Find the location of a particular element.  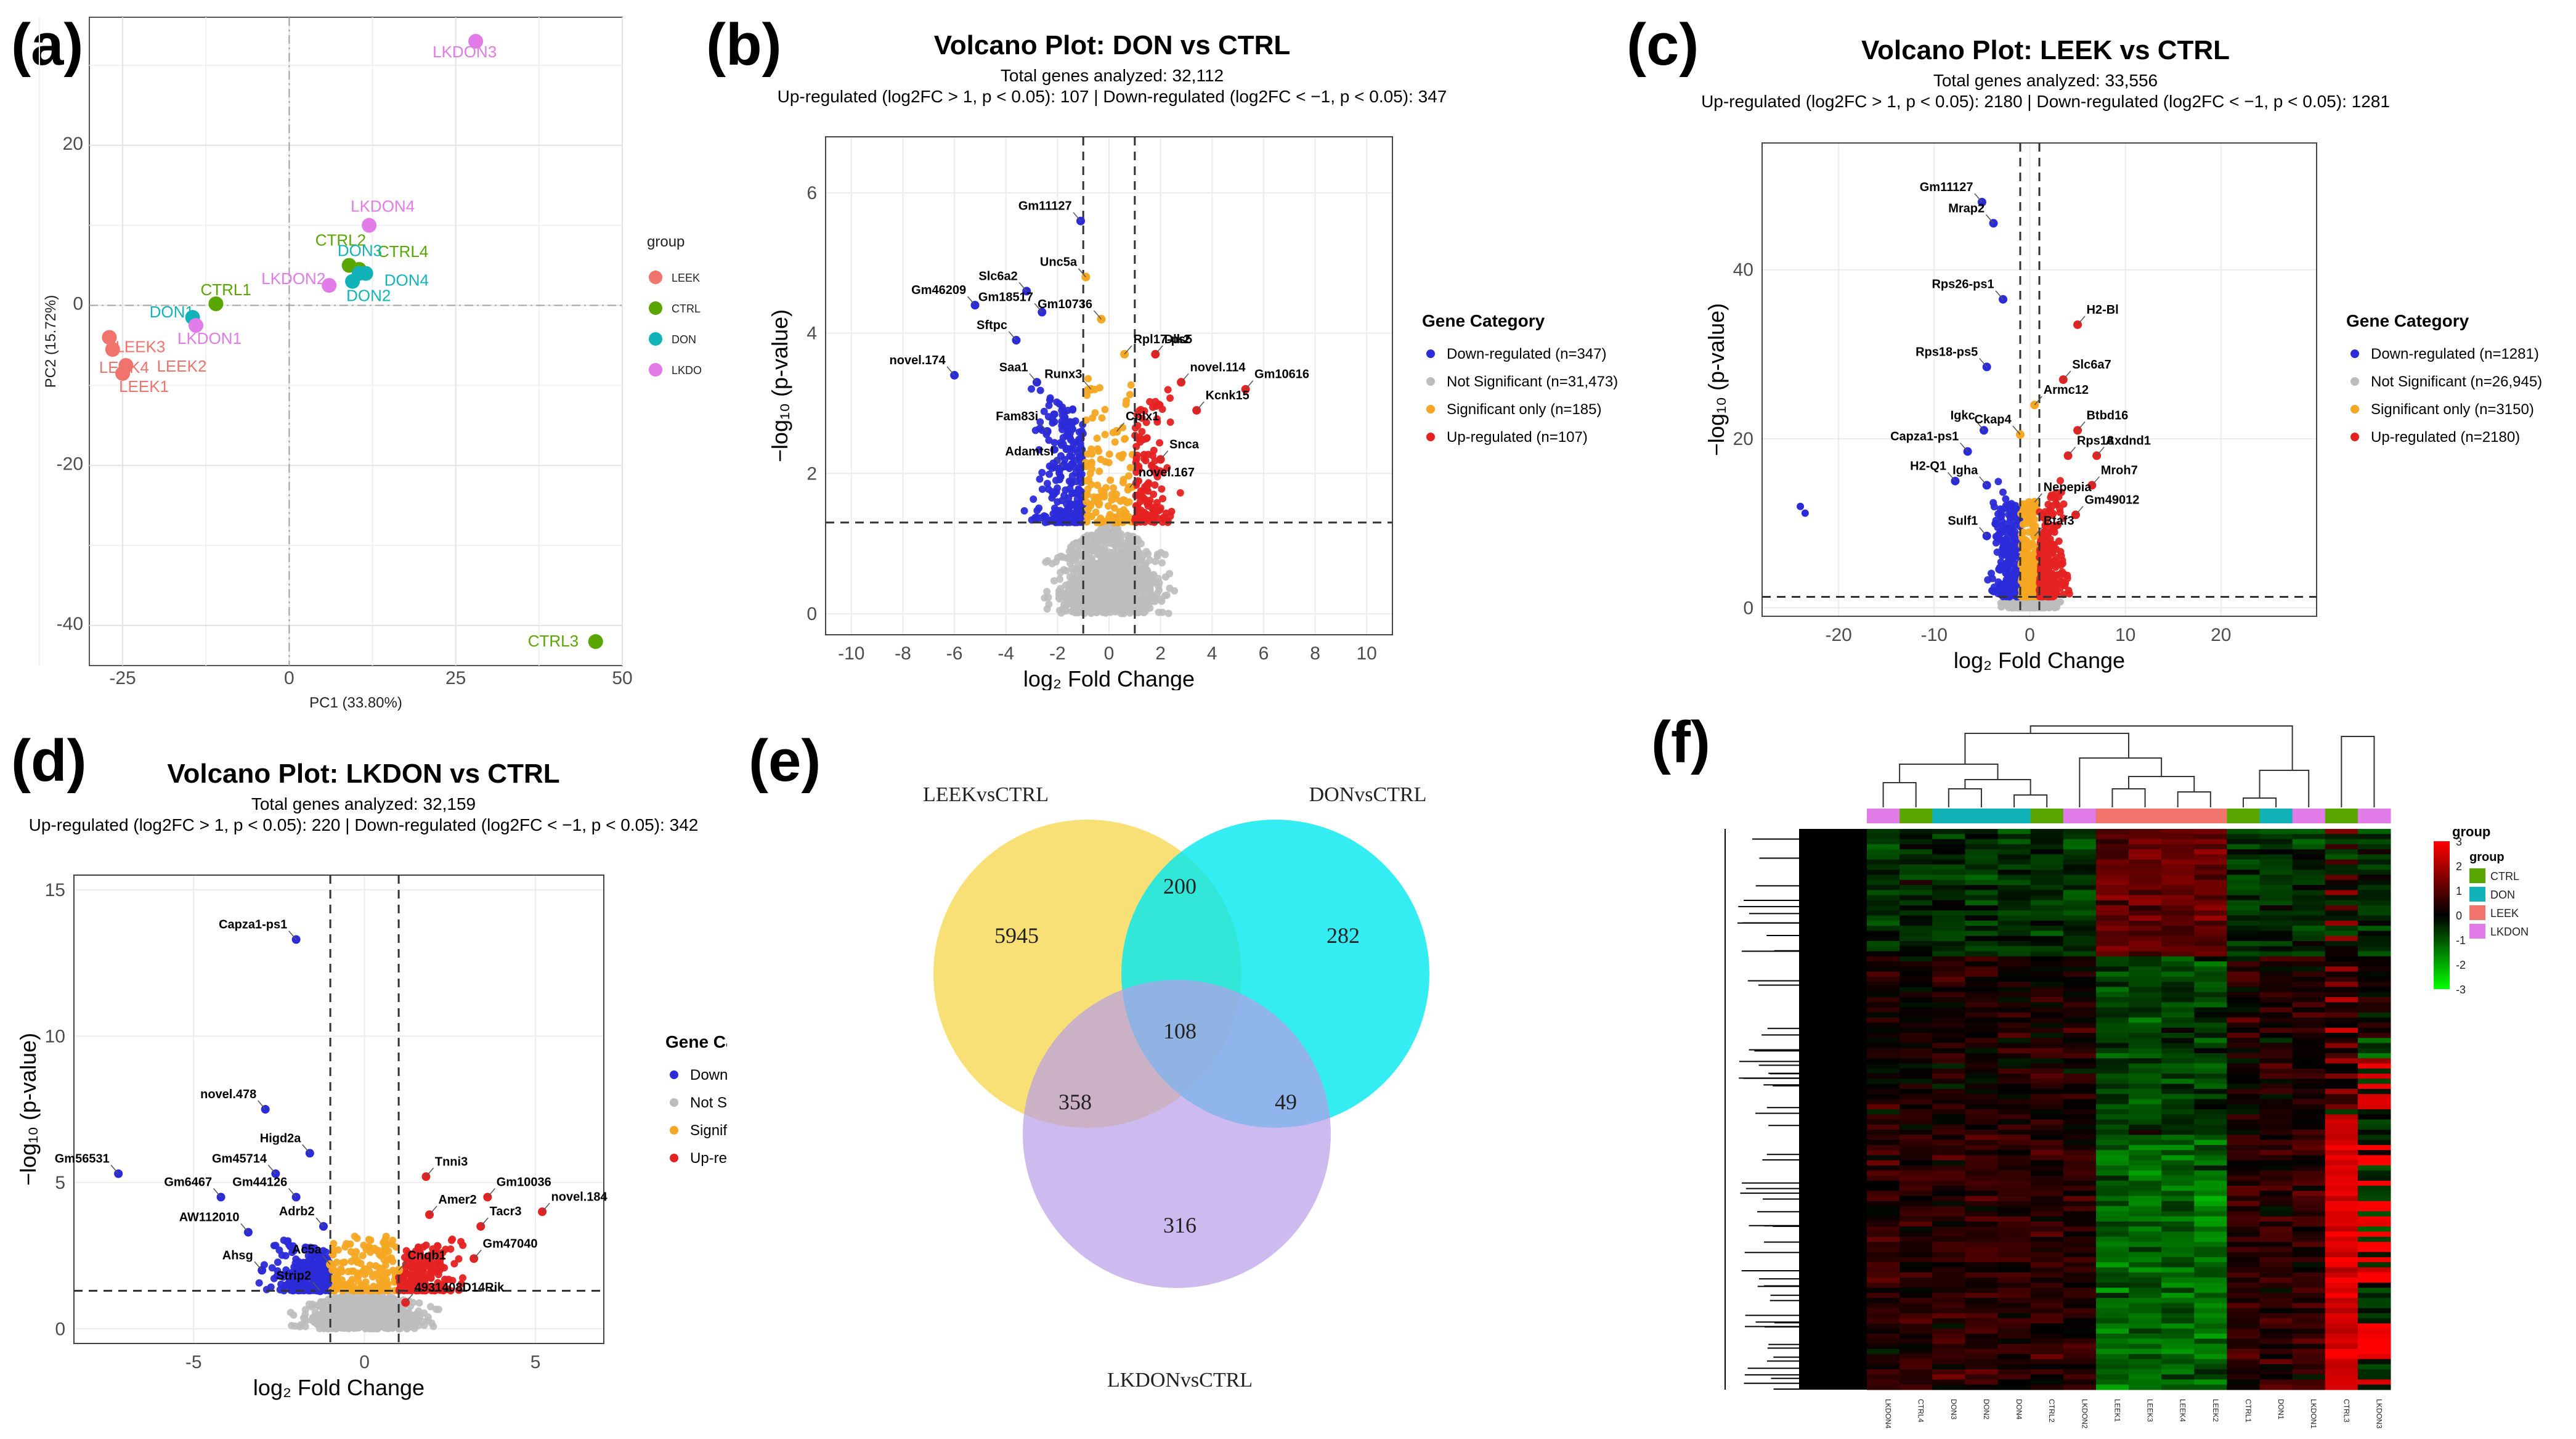

volcano-gene-label: Sulf1 is located at coordinates (1963, 521).